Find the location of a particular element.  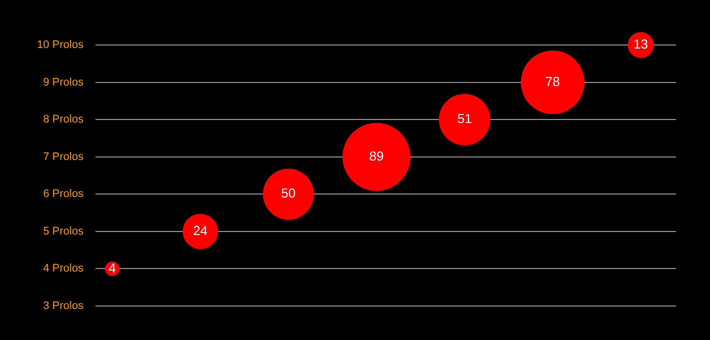

y-tick-label: 8 Prolos is located at coordinates (63, 120).